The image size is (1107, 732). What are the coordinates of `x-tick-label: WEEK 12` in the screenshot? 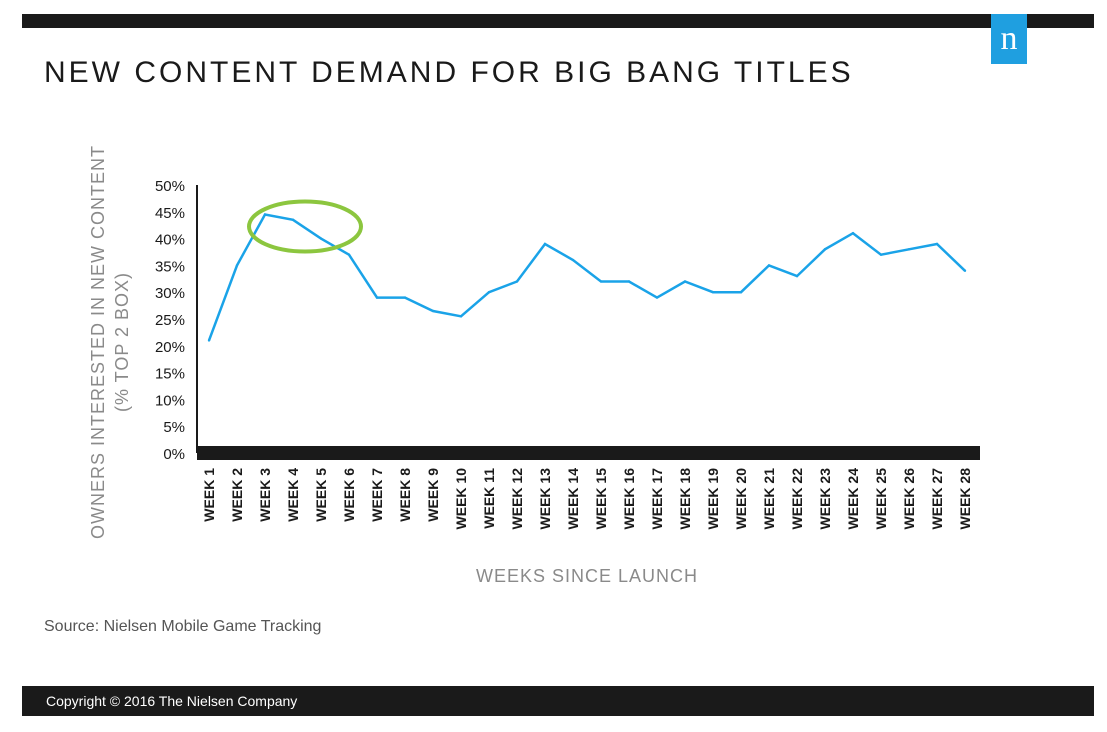 It's located at (517, 499).